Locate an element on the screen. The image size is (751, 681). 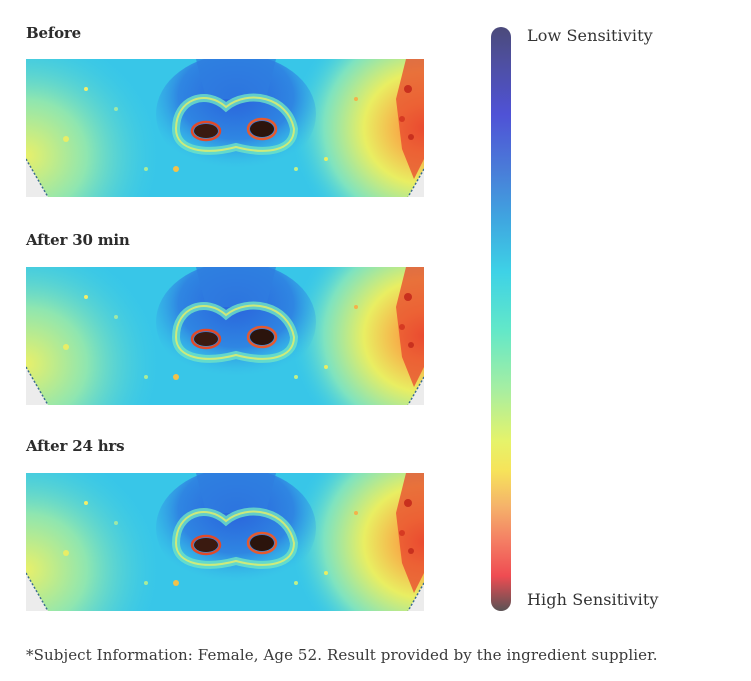
scale-label-low: Low Sensitivity is located at coordinates (590, 35).